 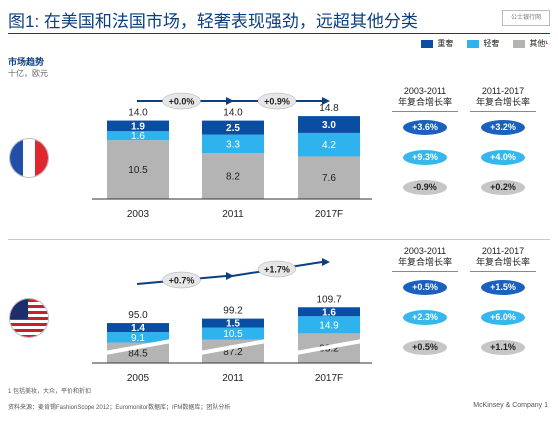 What do you see at coordinates (503, 187) in the screenshot?
I see `fr-cagr-other-2: +0.2%` at bounding box center [503, 187].